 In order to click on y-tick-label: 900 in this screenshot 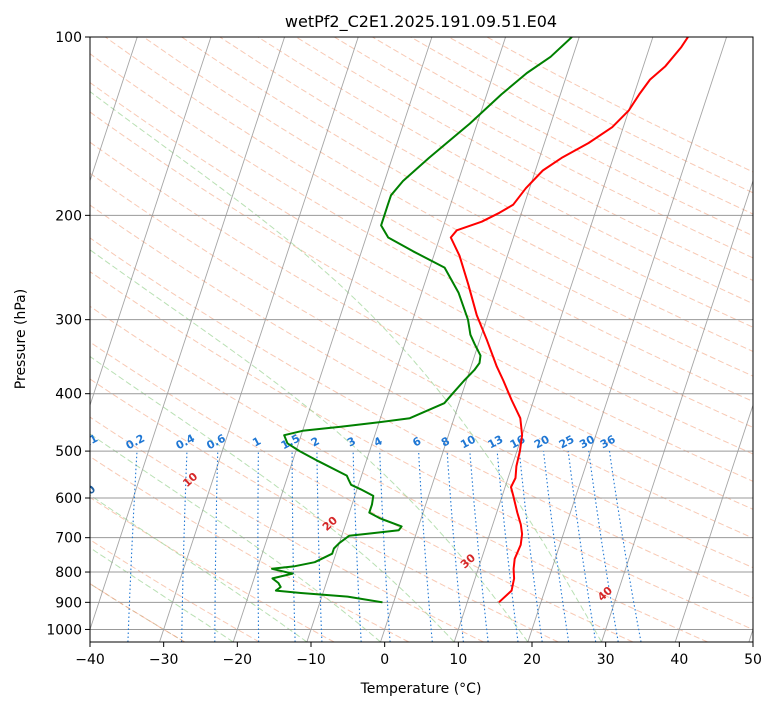, I will do `click(68, 603)`.